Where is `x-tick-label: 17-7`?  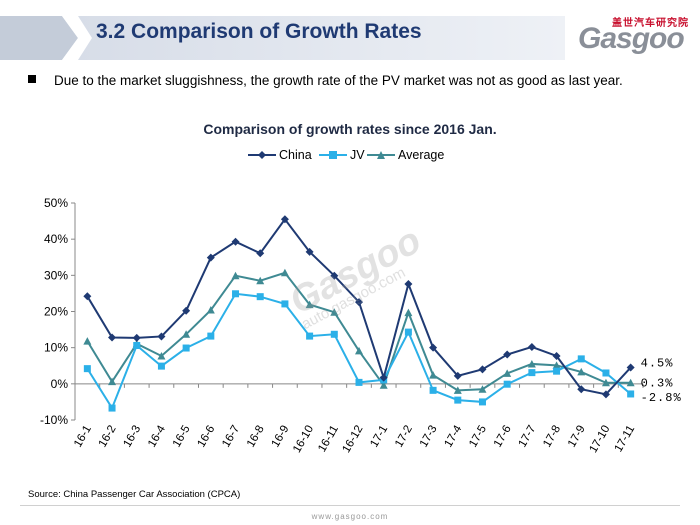
x-tick-label: 17-7 is located at coordinates (528, 437).